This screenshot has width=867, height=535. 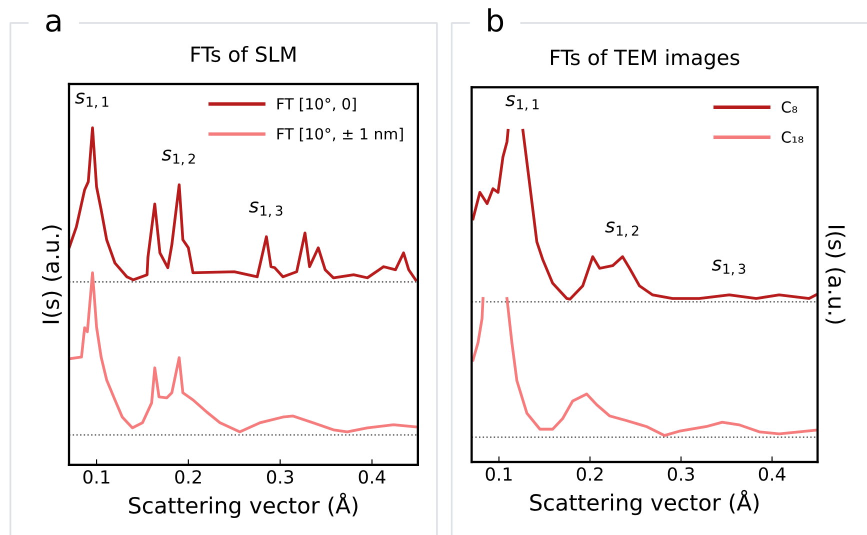 What do you see at coordinates (793, 137) in the screenshot?
I see `legend-label: C₁₈` at bounding box center [793, 137].